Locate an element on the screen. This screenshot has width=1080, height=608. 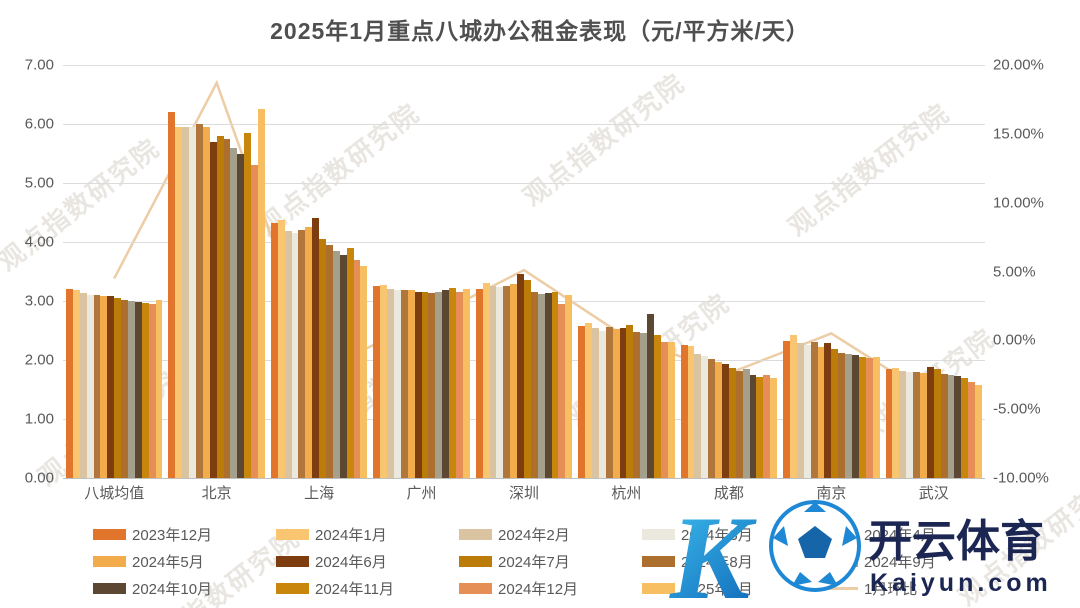
left-axis-tick: 3.00 is located at coordinates (39, 301).